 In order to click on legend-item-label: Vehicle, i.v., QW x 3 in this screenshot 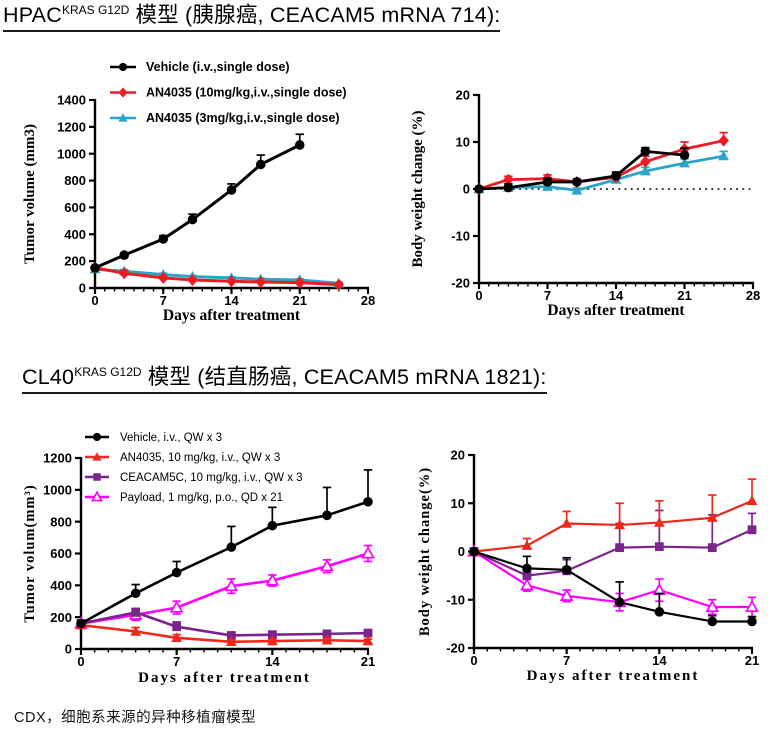, I will do `click(171, 438)`.